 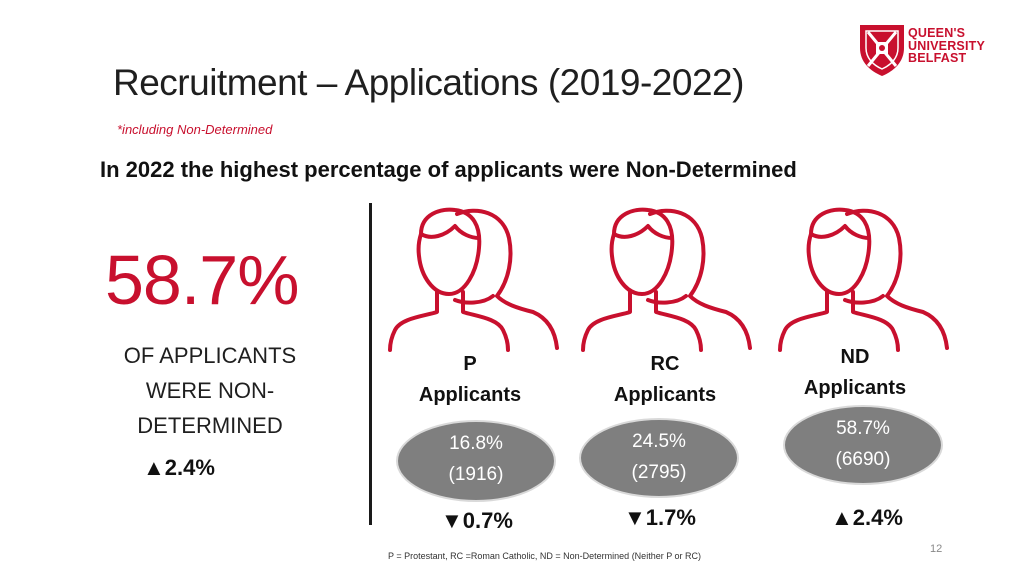 What do you see at coordinates (659, 472) in the screenshot?
I see `stat-count: (2795)` at bounding box center [659, 472].